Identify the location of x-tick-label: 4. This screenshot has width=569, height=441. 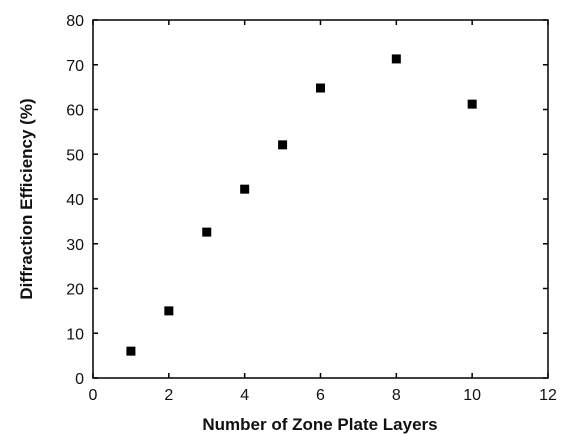
(244, 395).